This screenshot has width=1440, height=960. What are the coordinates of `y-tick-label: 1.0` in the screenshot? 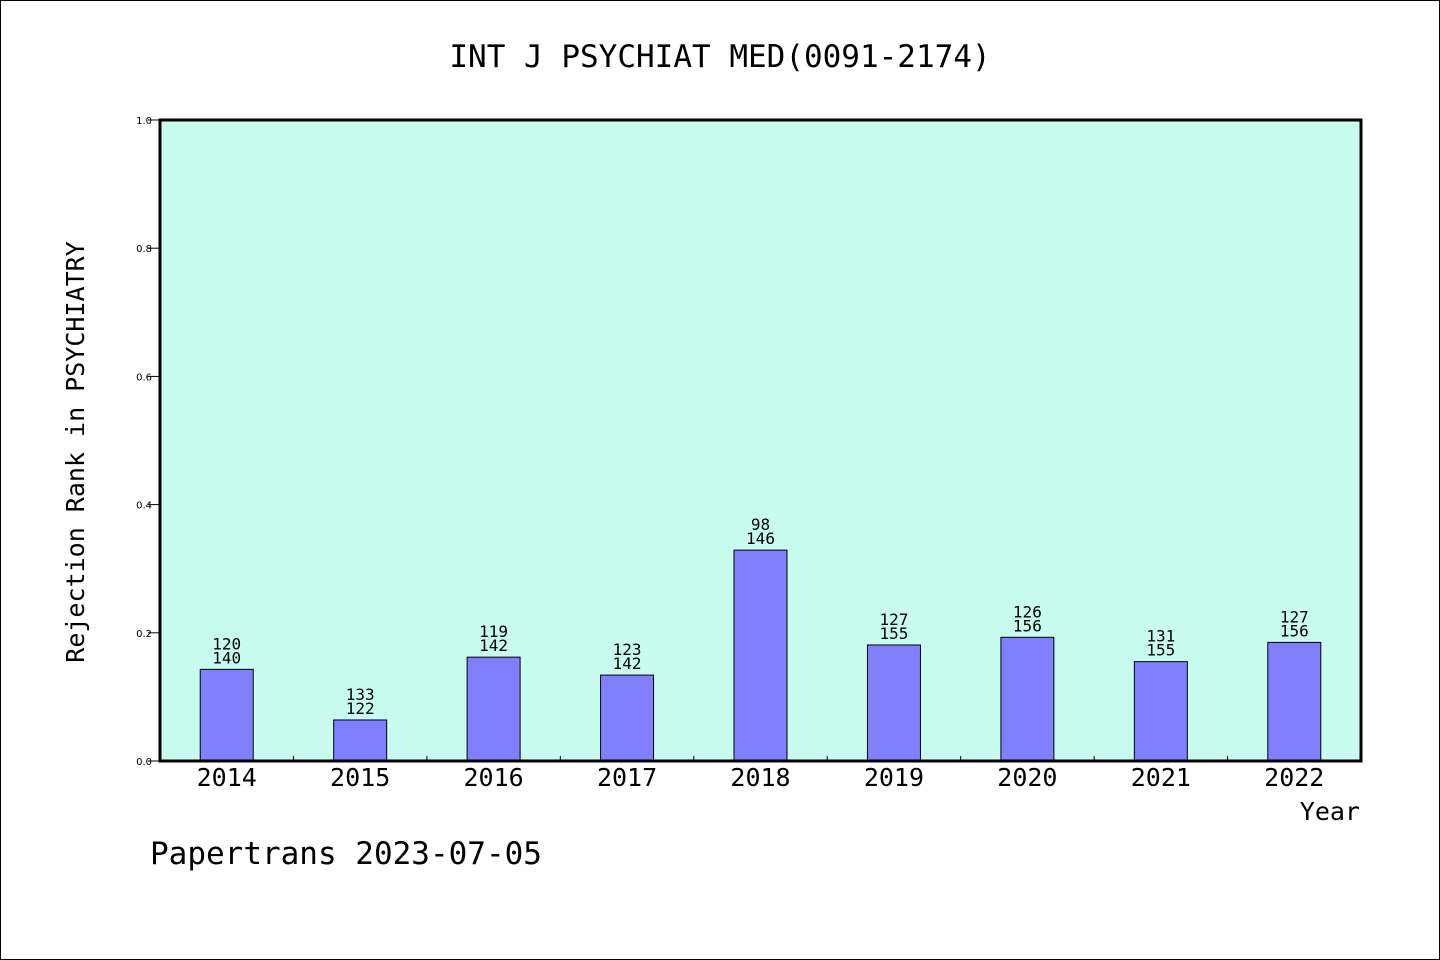 It's located at (144, 121).